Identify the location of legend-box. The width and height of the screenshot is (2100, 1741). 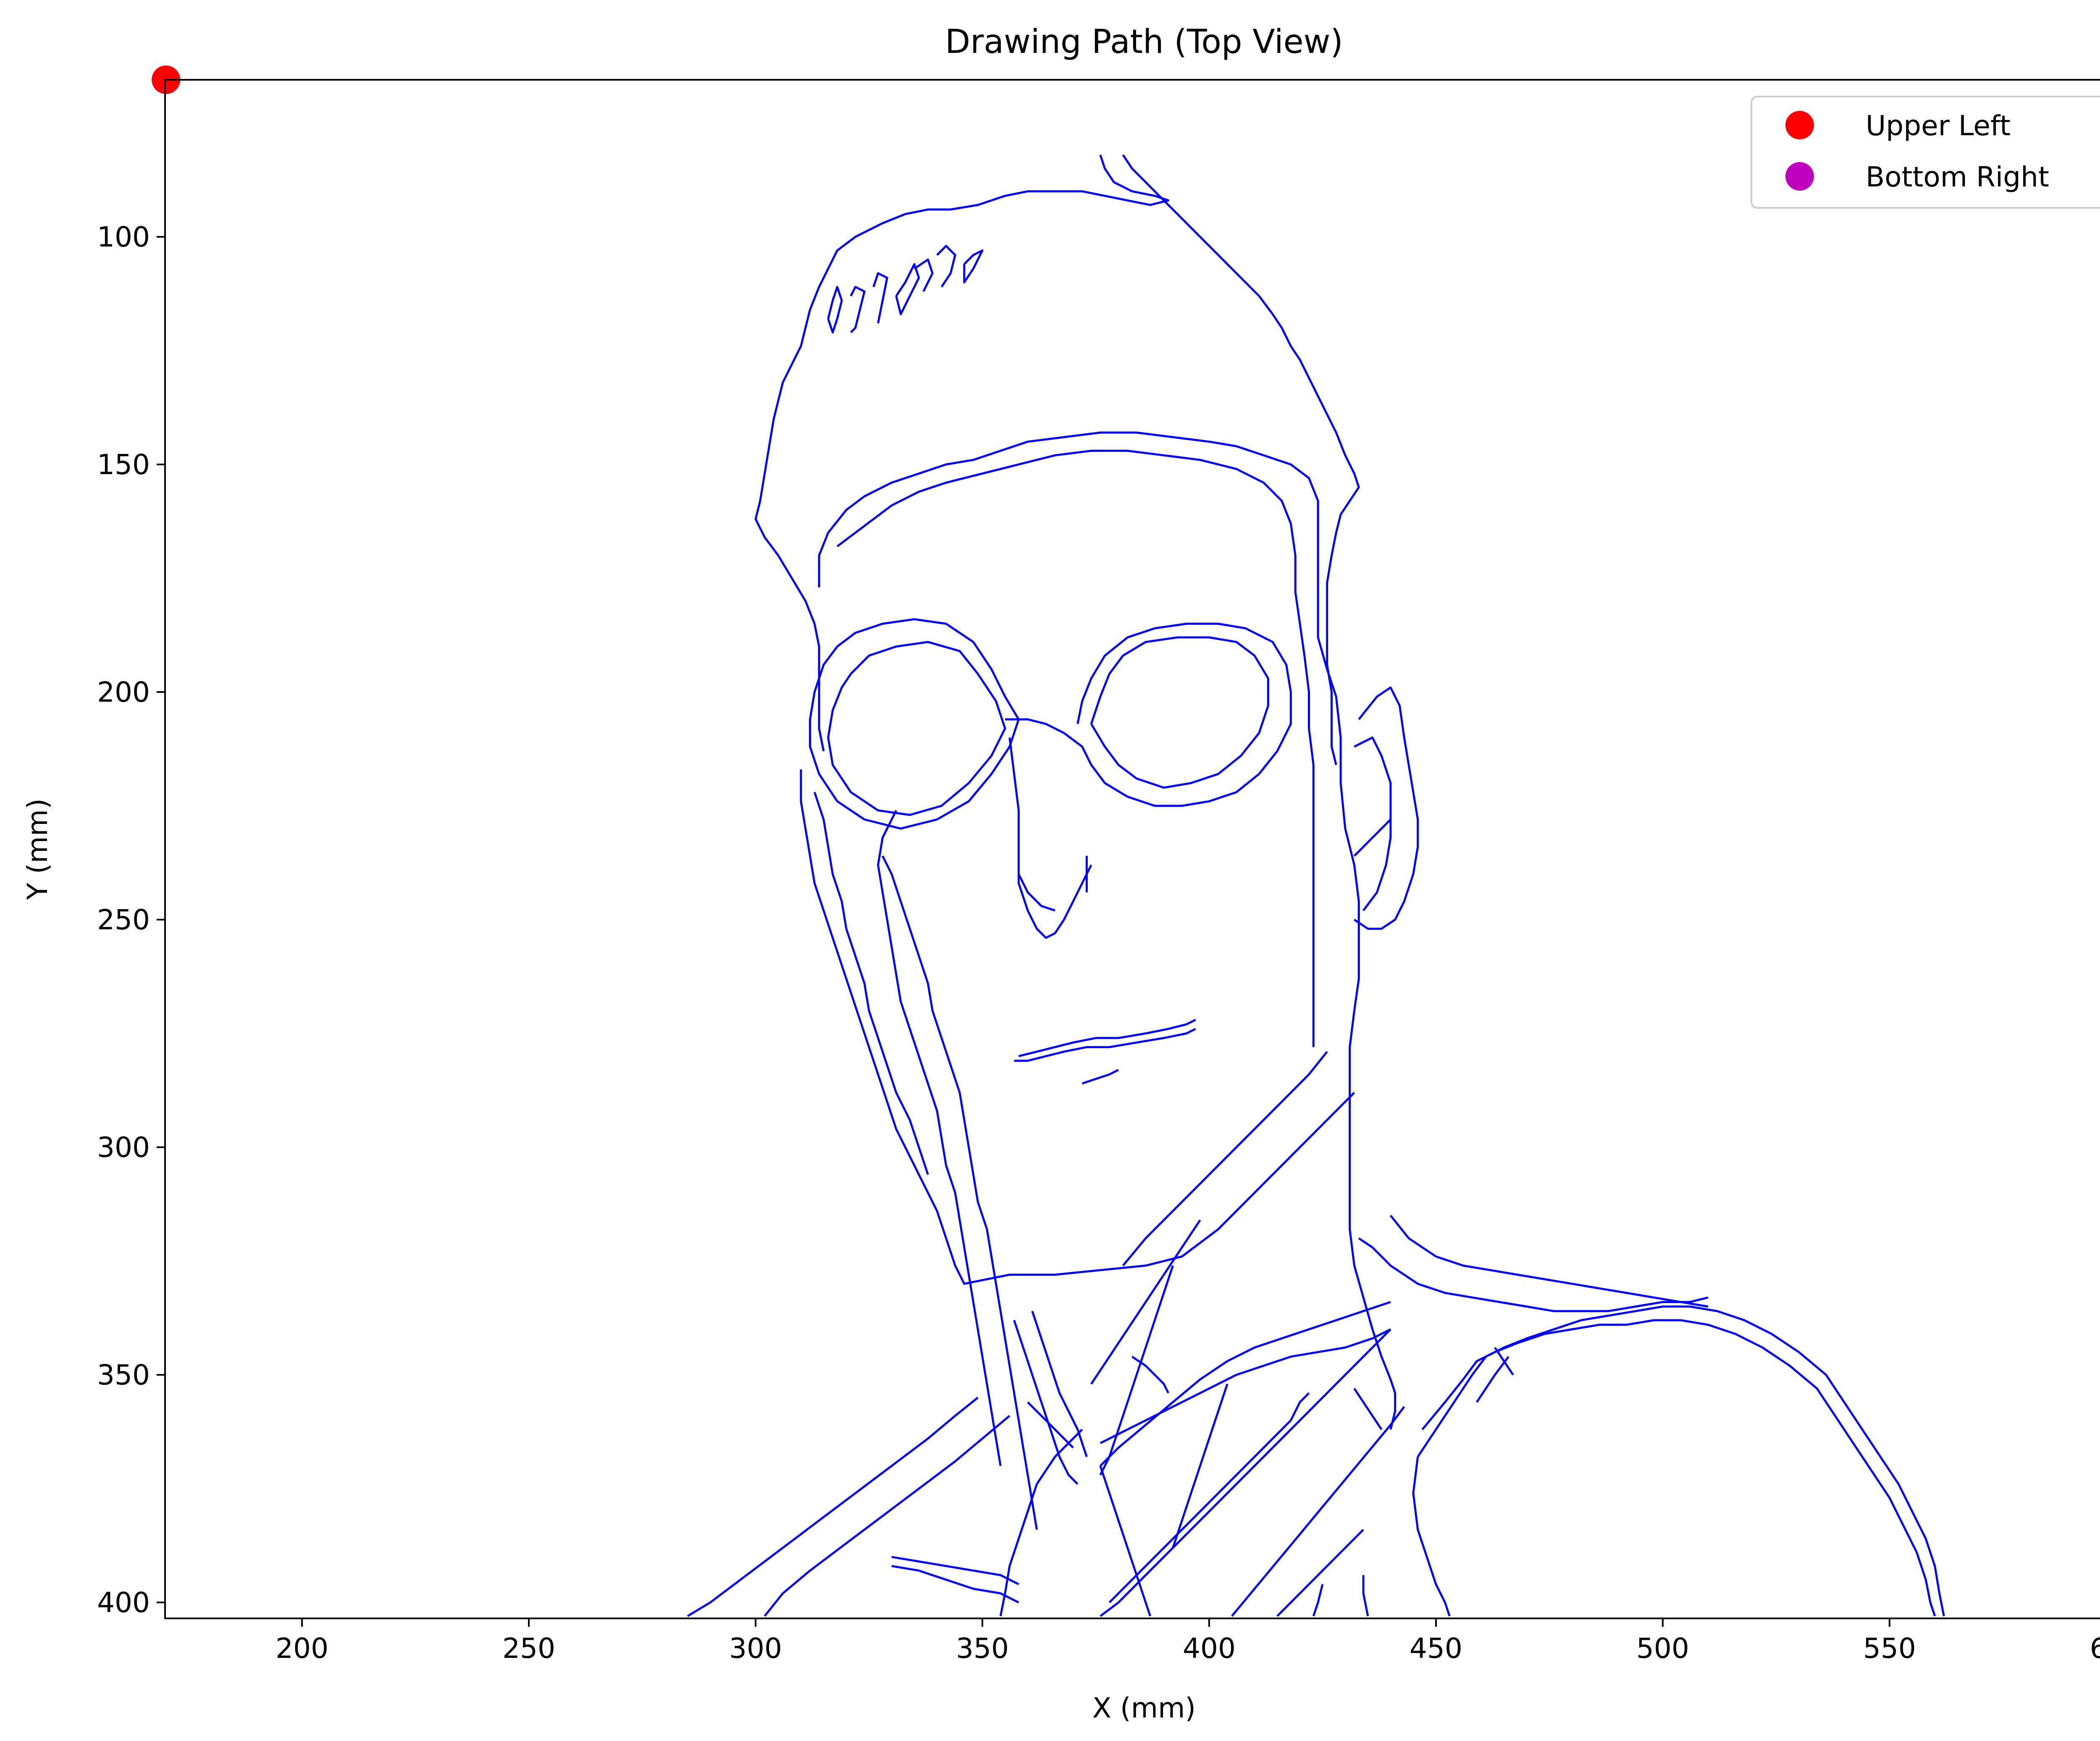
(1925, 153).